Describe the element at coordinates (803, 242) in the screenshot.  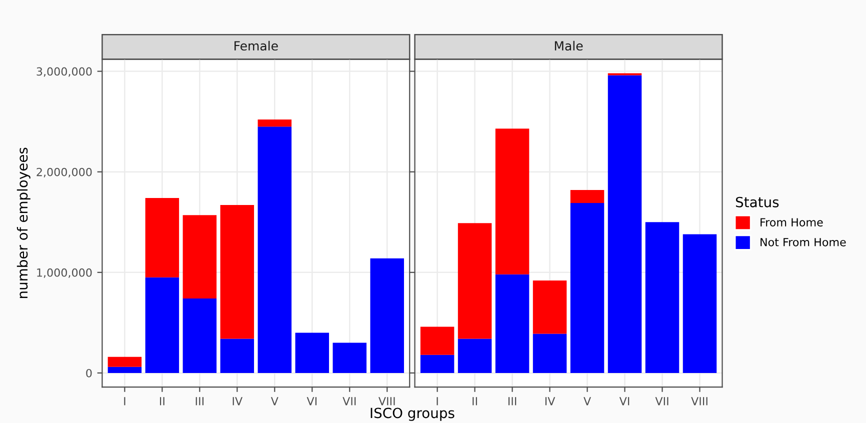
I see `legend-label: Not From Home` at that location.